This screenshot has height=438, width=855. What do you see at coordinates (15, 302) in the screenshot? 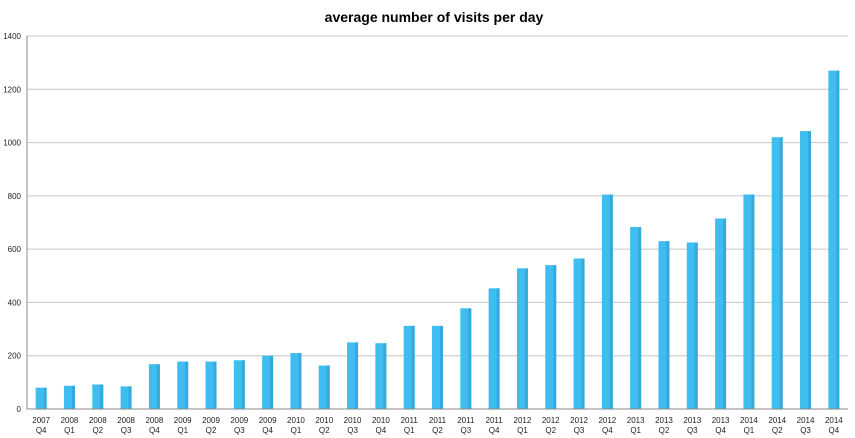
I see `y-tick-label: 400` at bounding box center [15, 302].